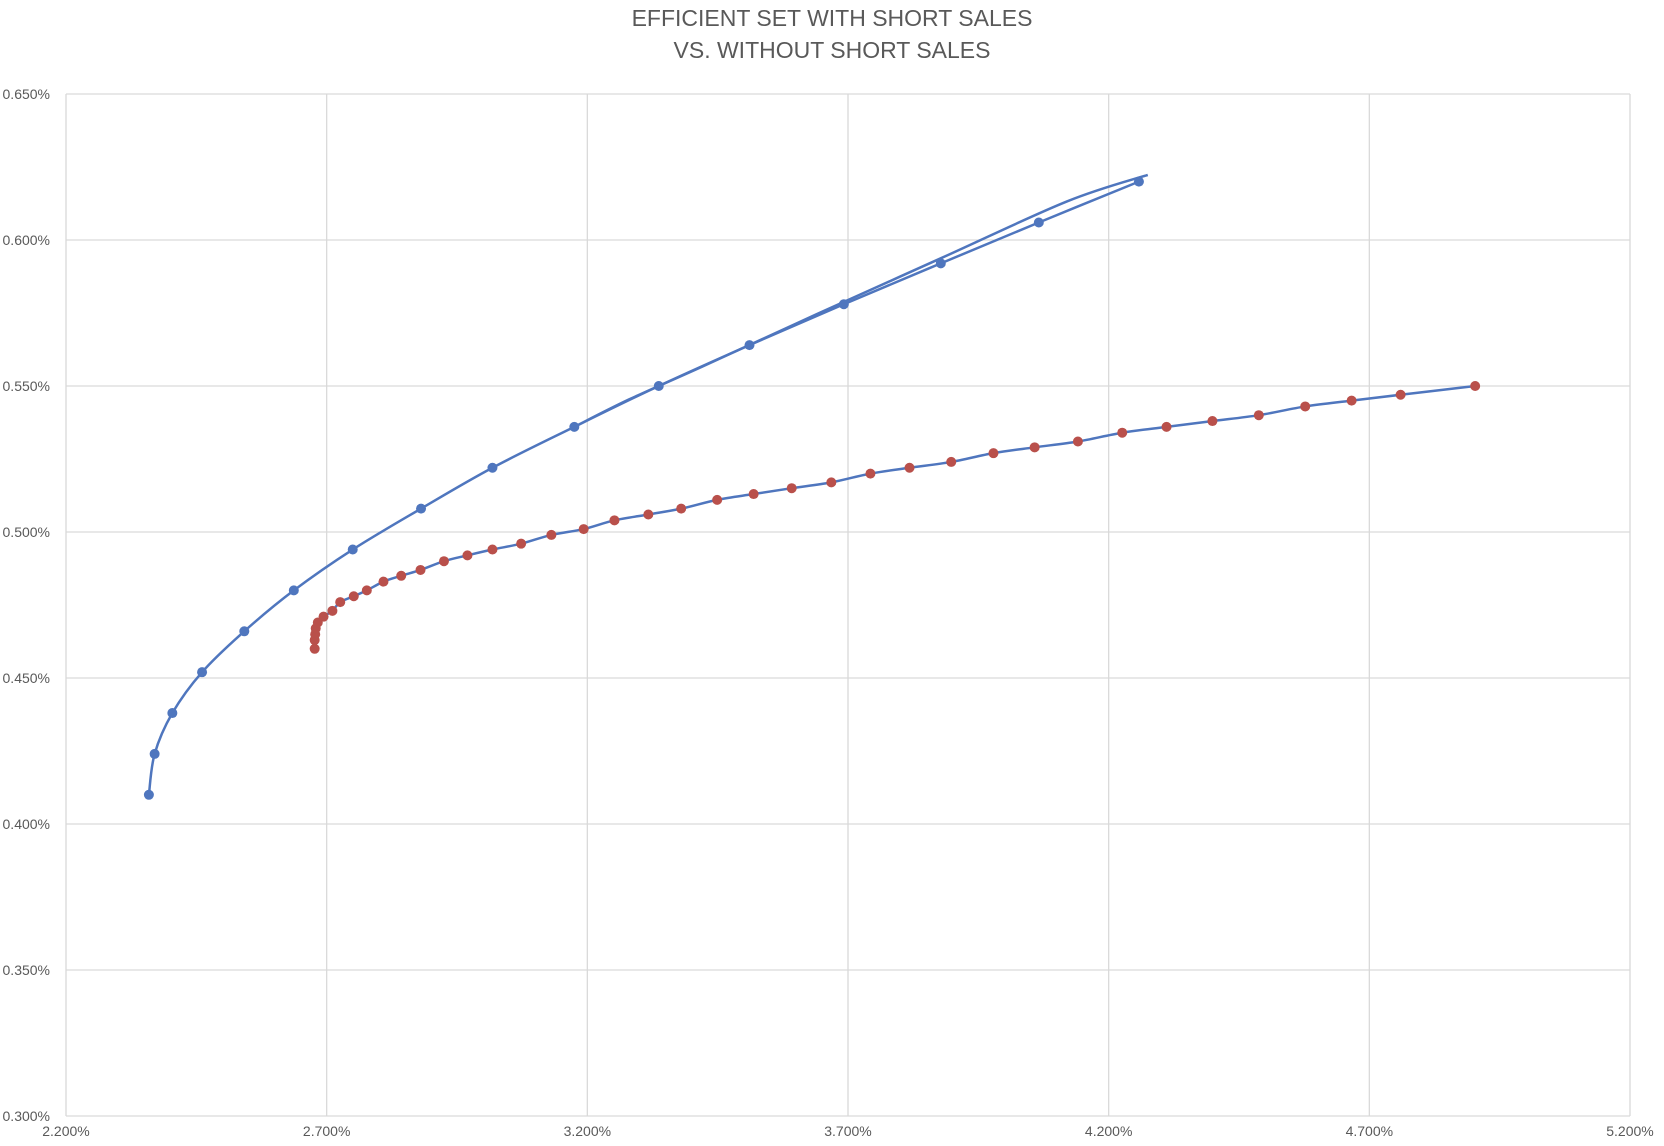 This screenshot has height=1146, width=1664. What do you see at coordinates (587, 1131) in the screenshot?
I see `x-tick-label-2: 3.200%` at bounding box center [587, 1131].